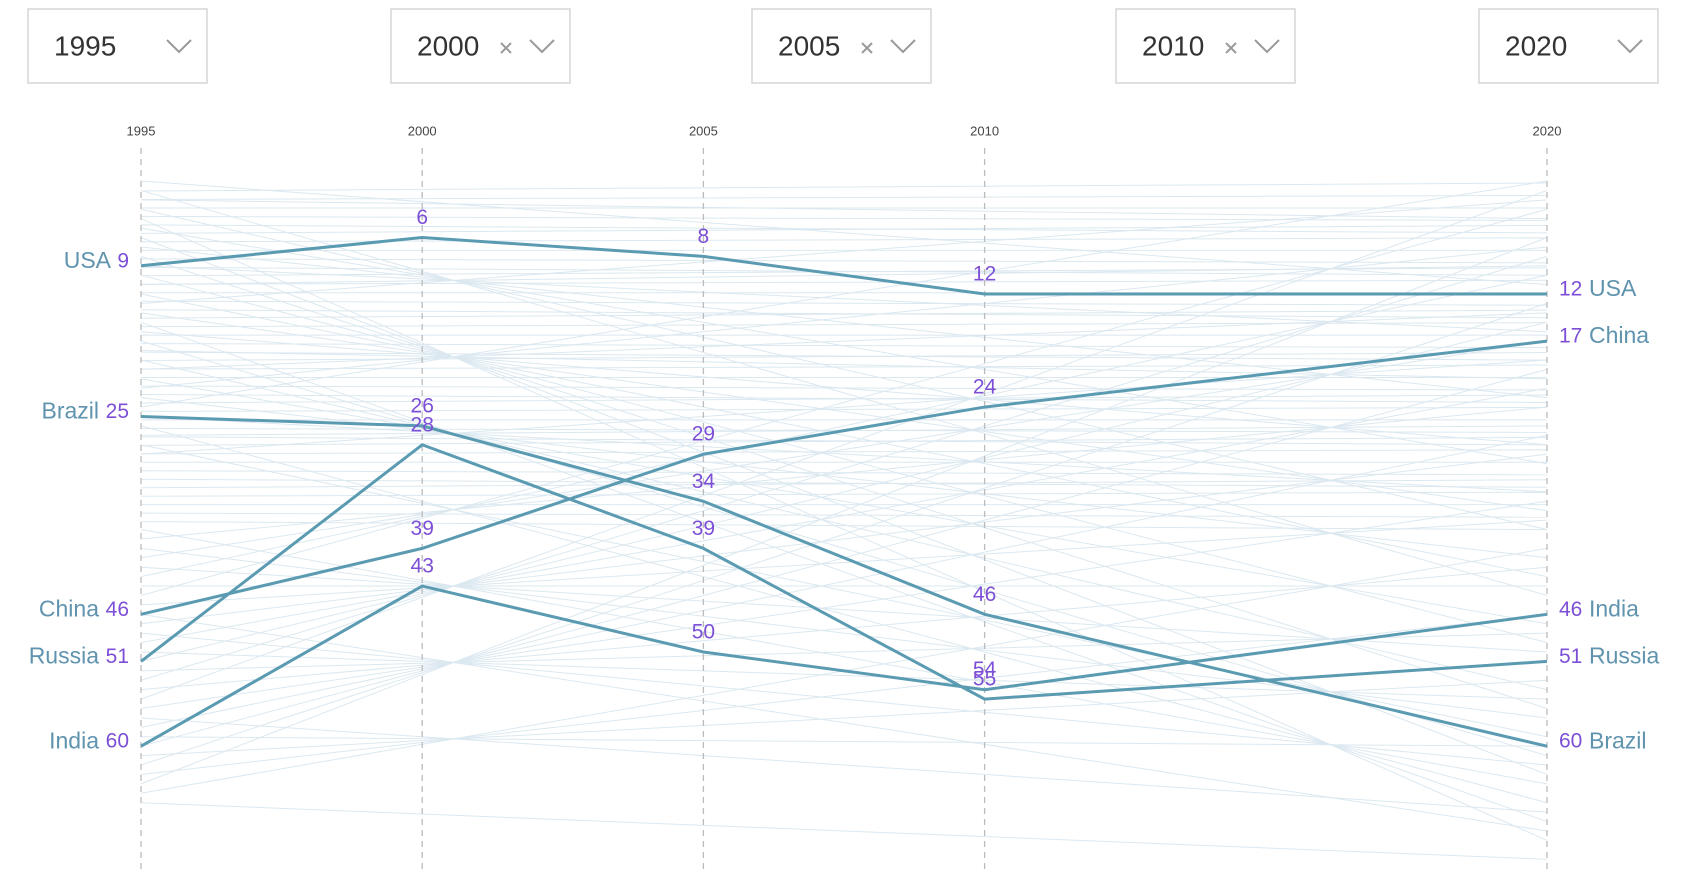 This screenshot has height=870, width=1683. I want to click on dropdown: 1995, so click(117, 46).